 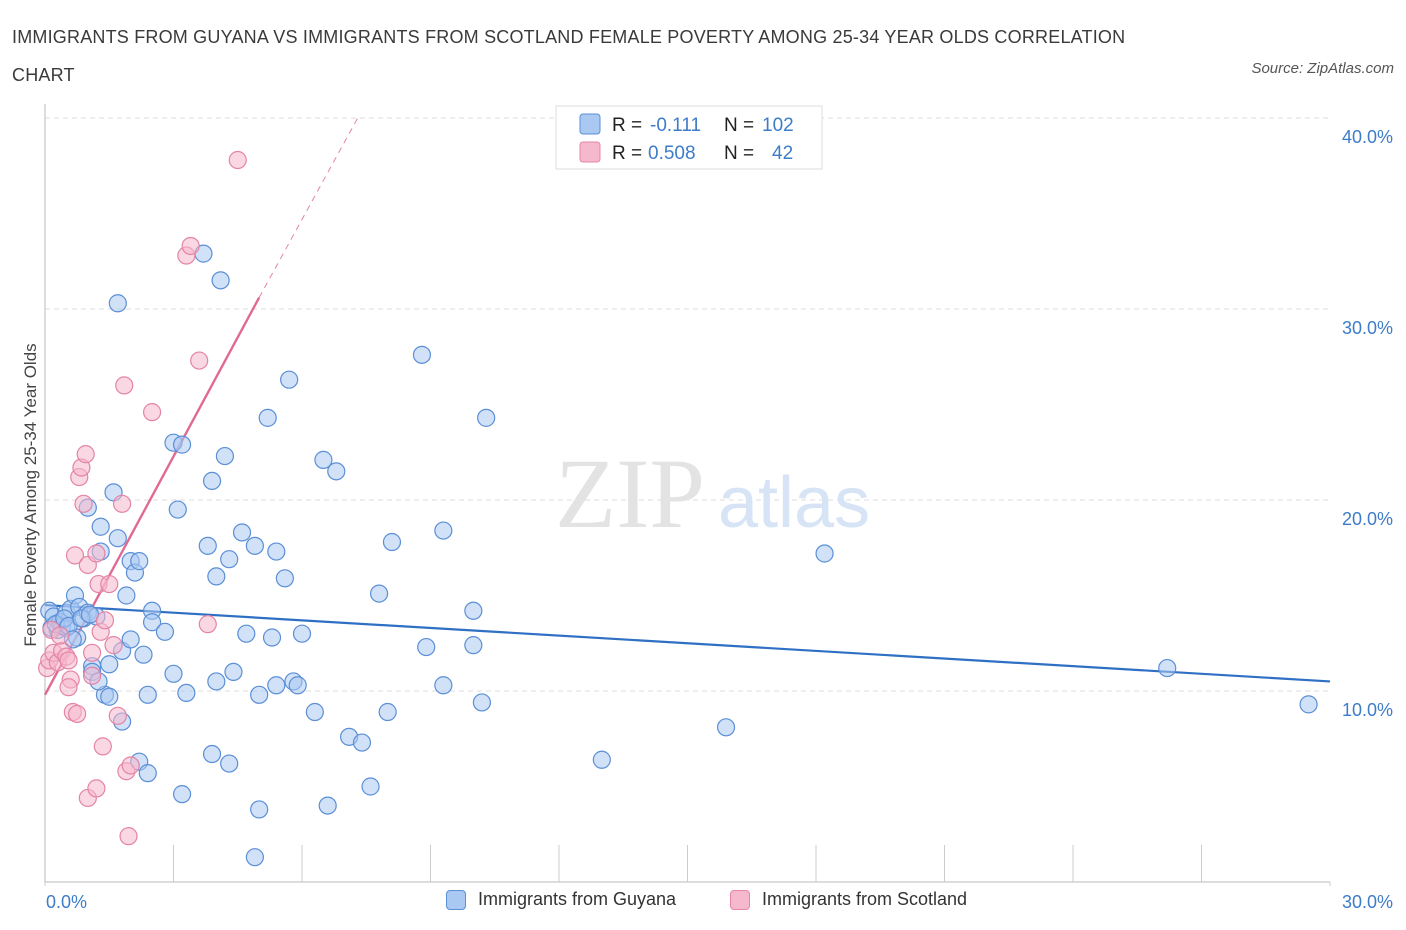 I want to click on trend-line-guyana, so click(x=687, y=643).